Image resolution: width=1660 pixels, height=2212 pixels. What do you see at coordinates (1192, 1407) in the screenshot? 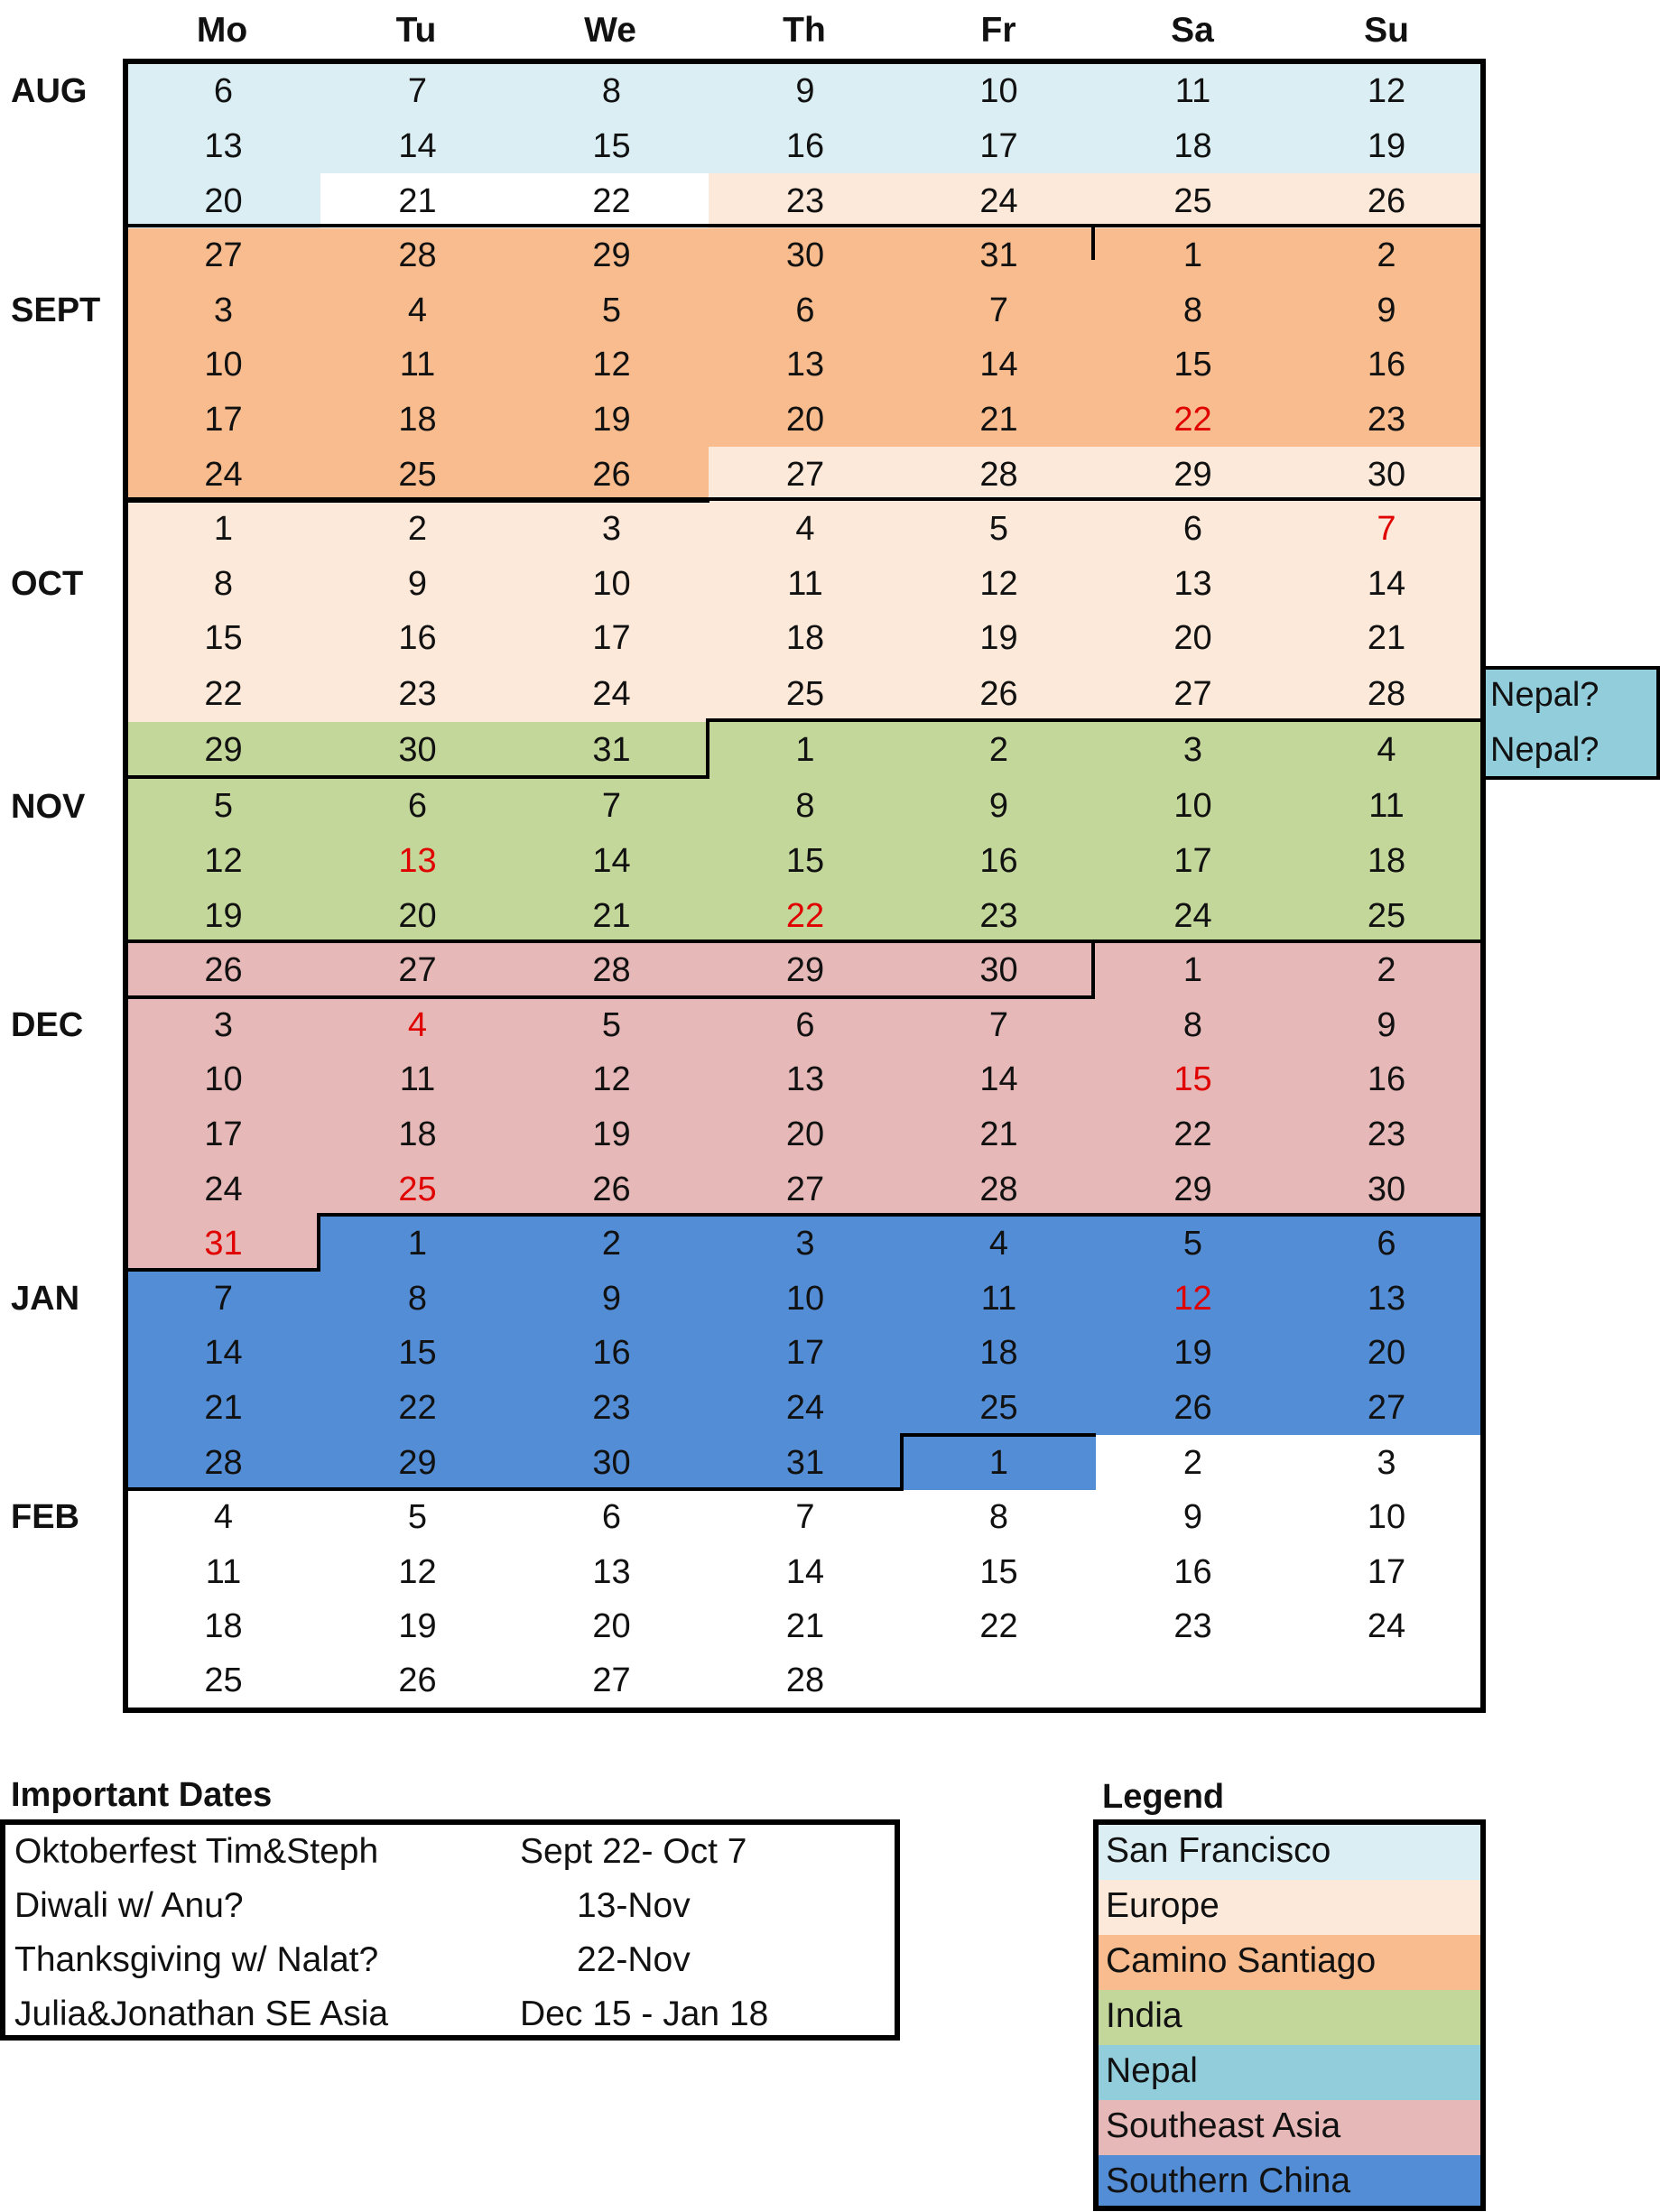
I see `day-number: 26` at bounding box center [1192, 1407].